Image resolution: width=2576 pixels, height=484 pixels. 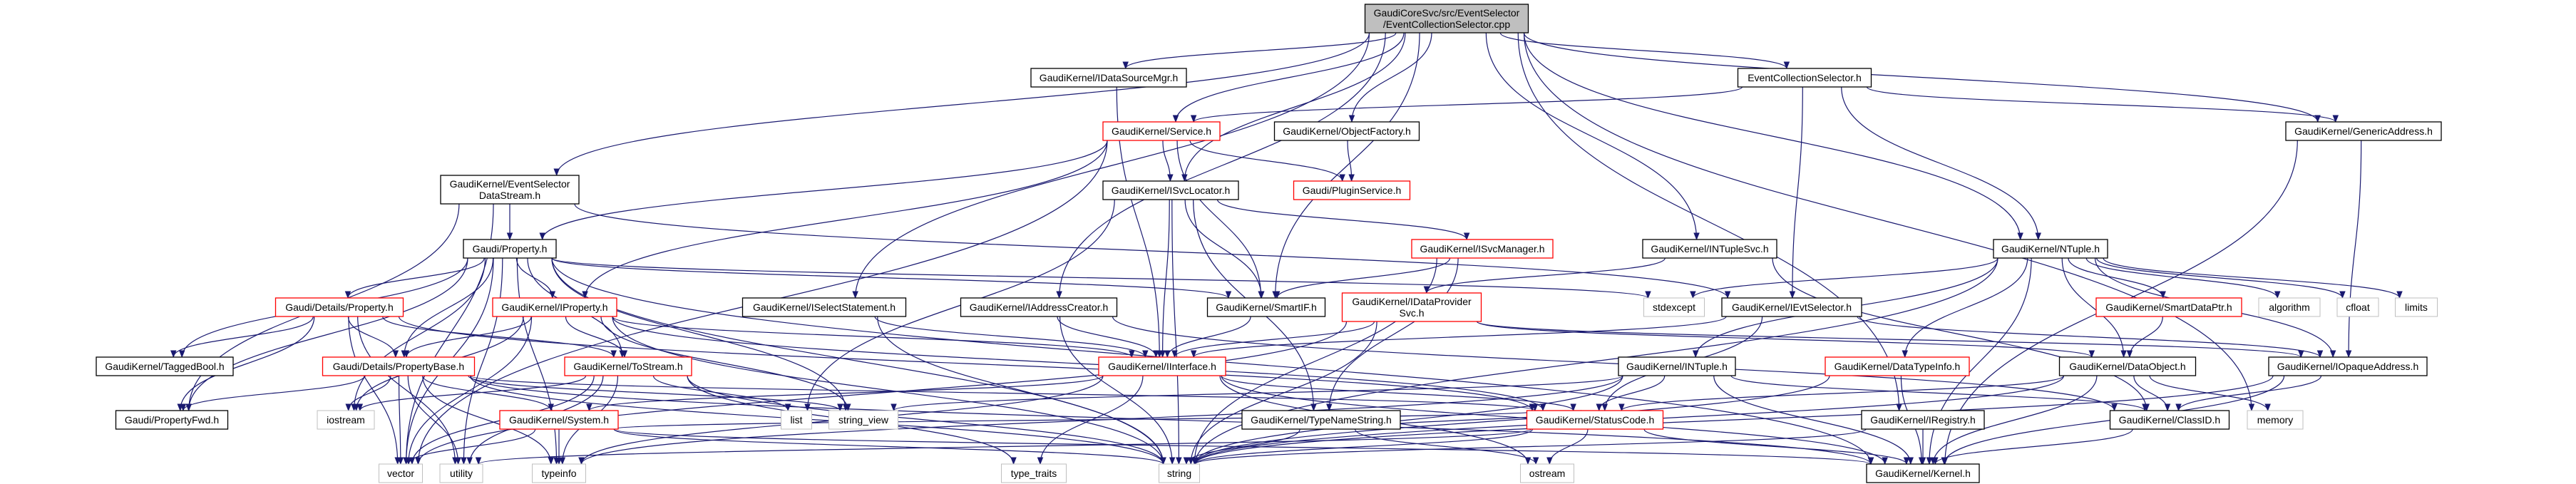 I want to click on node-DataObject: GaudiKernel/DataObject.h, so click(x=2127, y=366).